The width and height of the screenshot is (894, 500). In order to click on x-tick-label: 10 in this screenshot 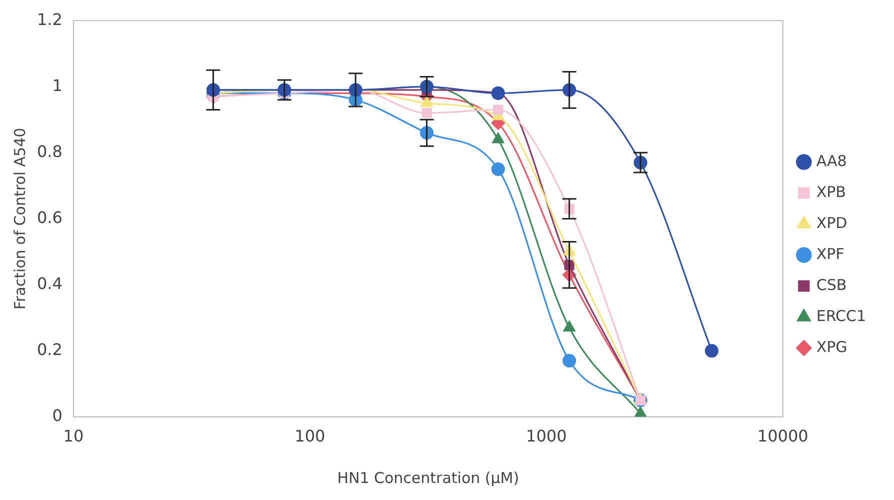, I will do `click(73, 436)`.